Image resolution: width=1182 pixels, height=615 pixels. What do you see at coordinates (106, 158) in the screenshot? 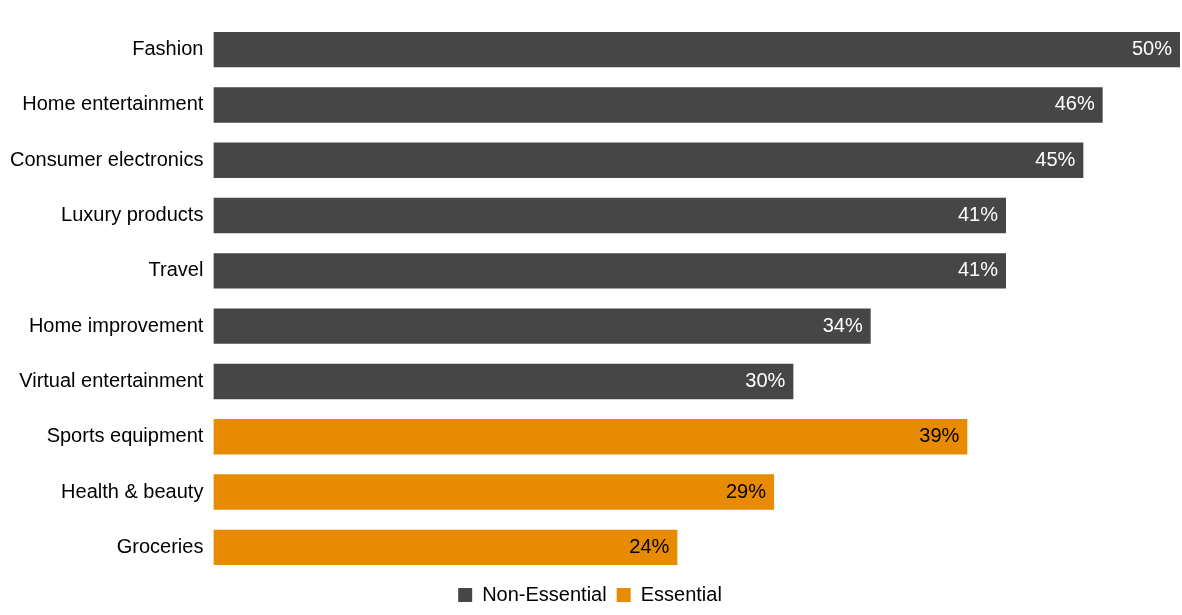
I see `y-tick-label: Consumer electronics` at bounding box center [106, 158].